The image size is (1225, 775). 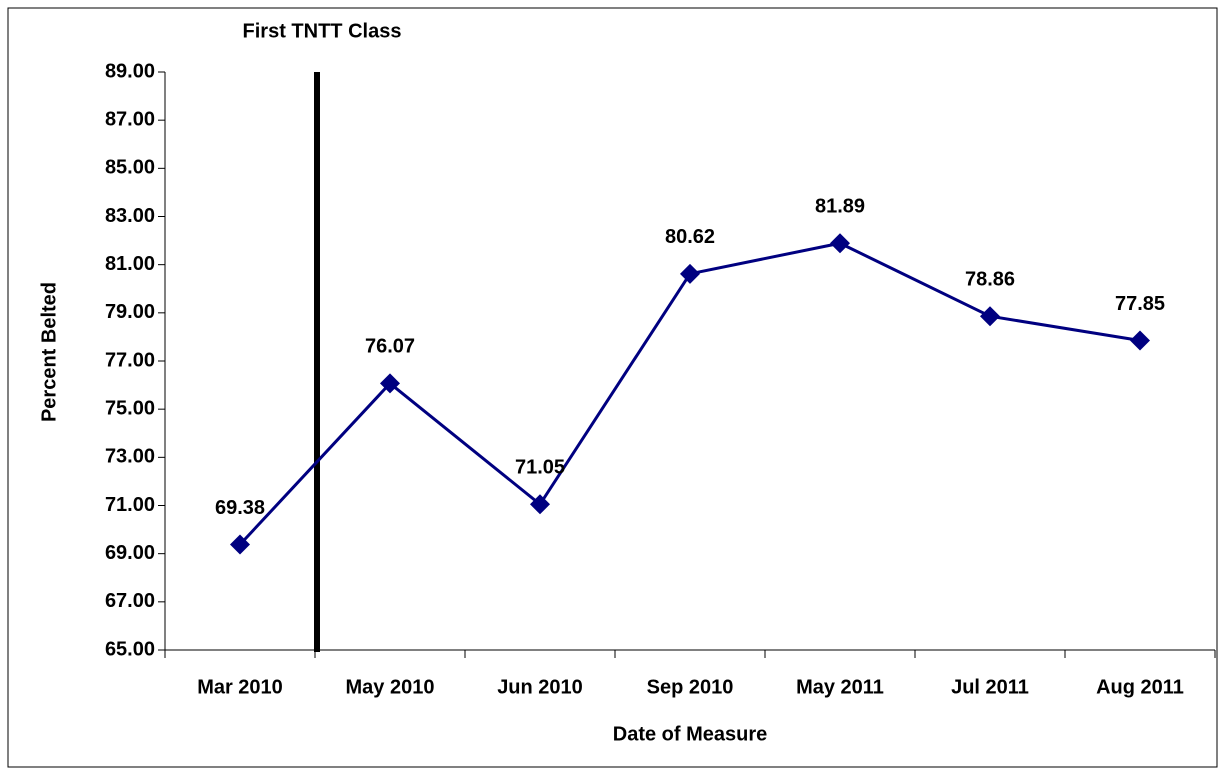 What do you see at coordinates (130, 264) in the screenshot?
I see `y-tick-label: 81.00` at bounding box center [130, 264].